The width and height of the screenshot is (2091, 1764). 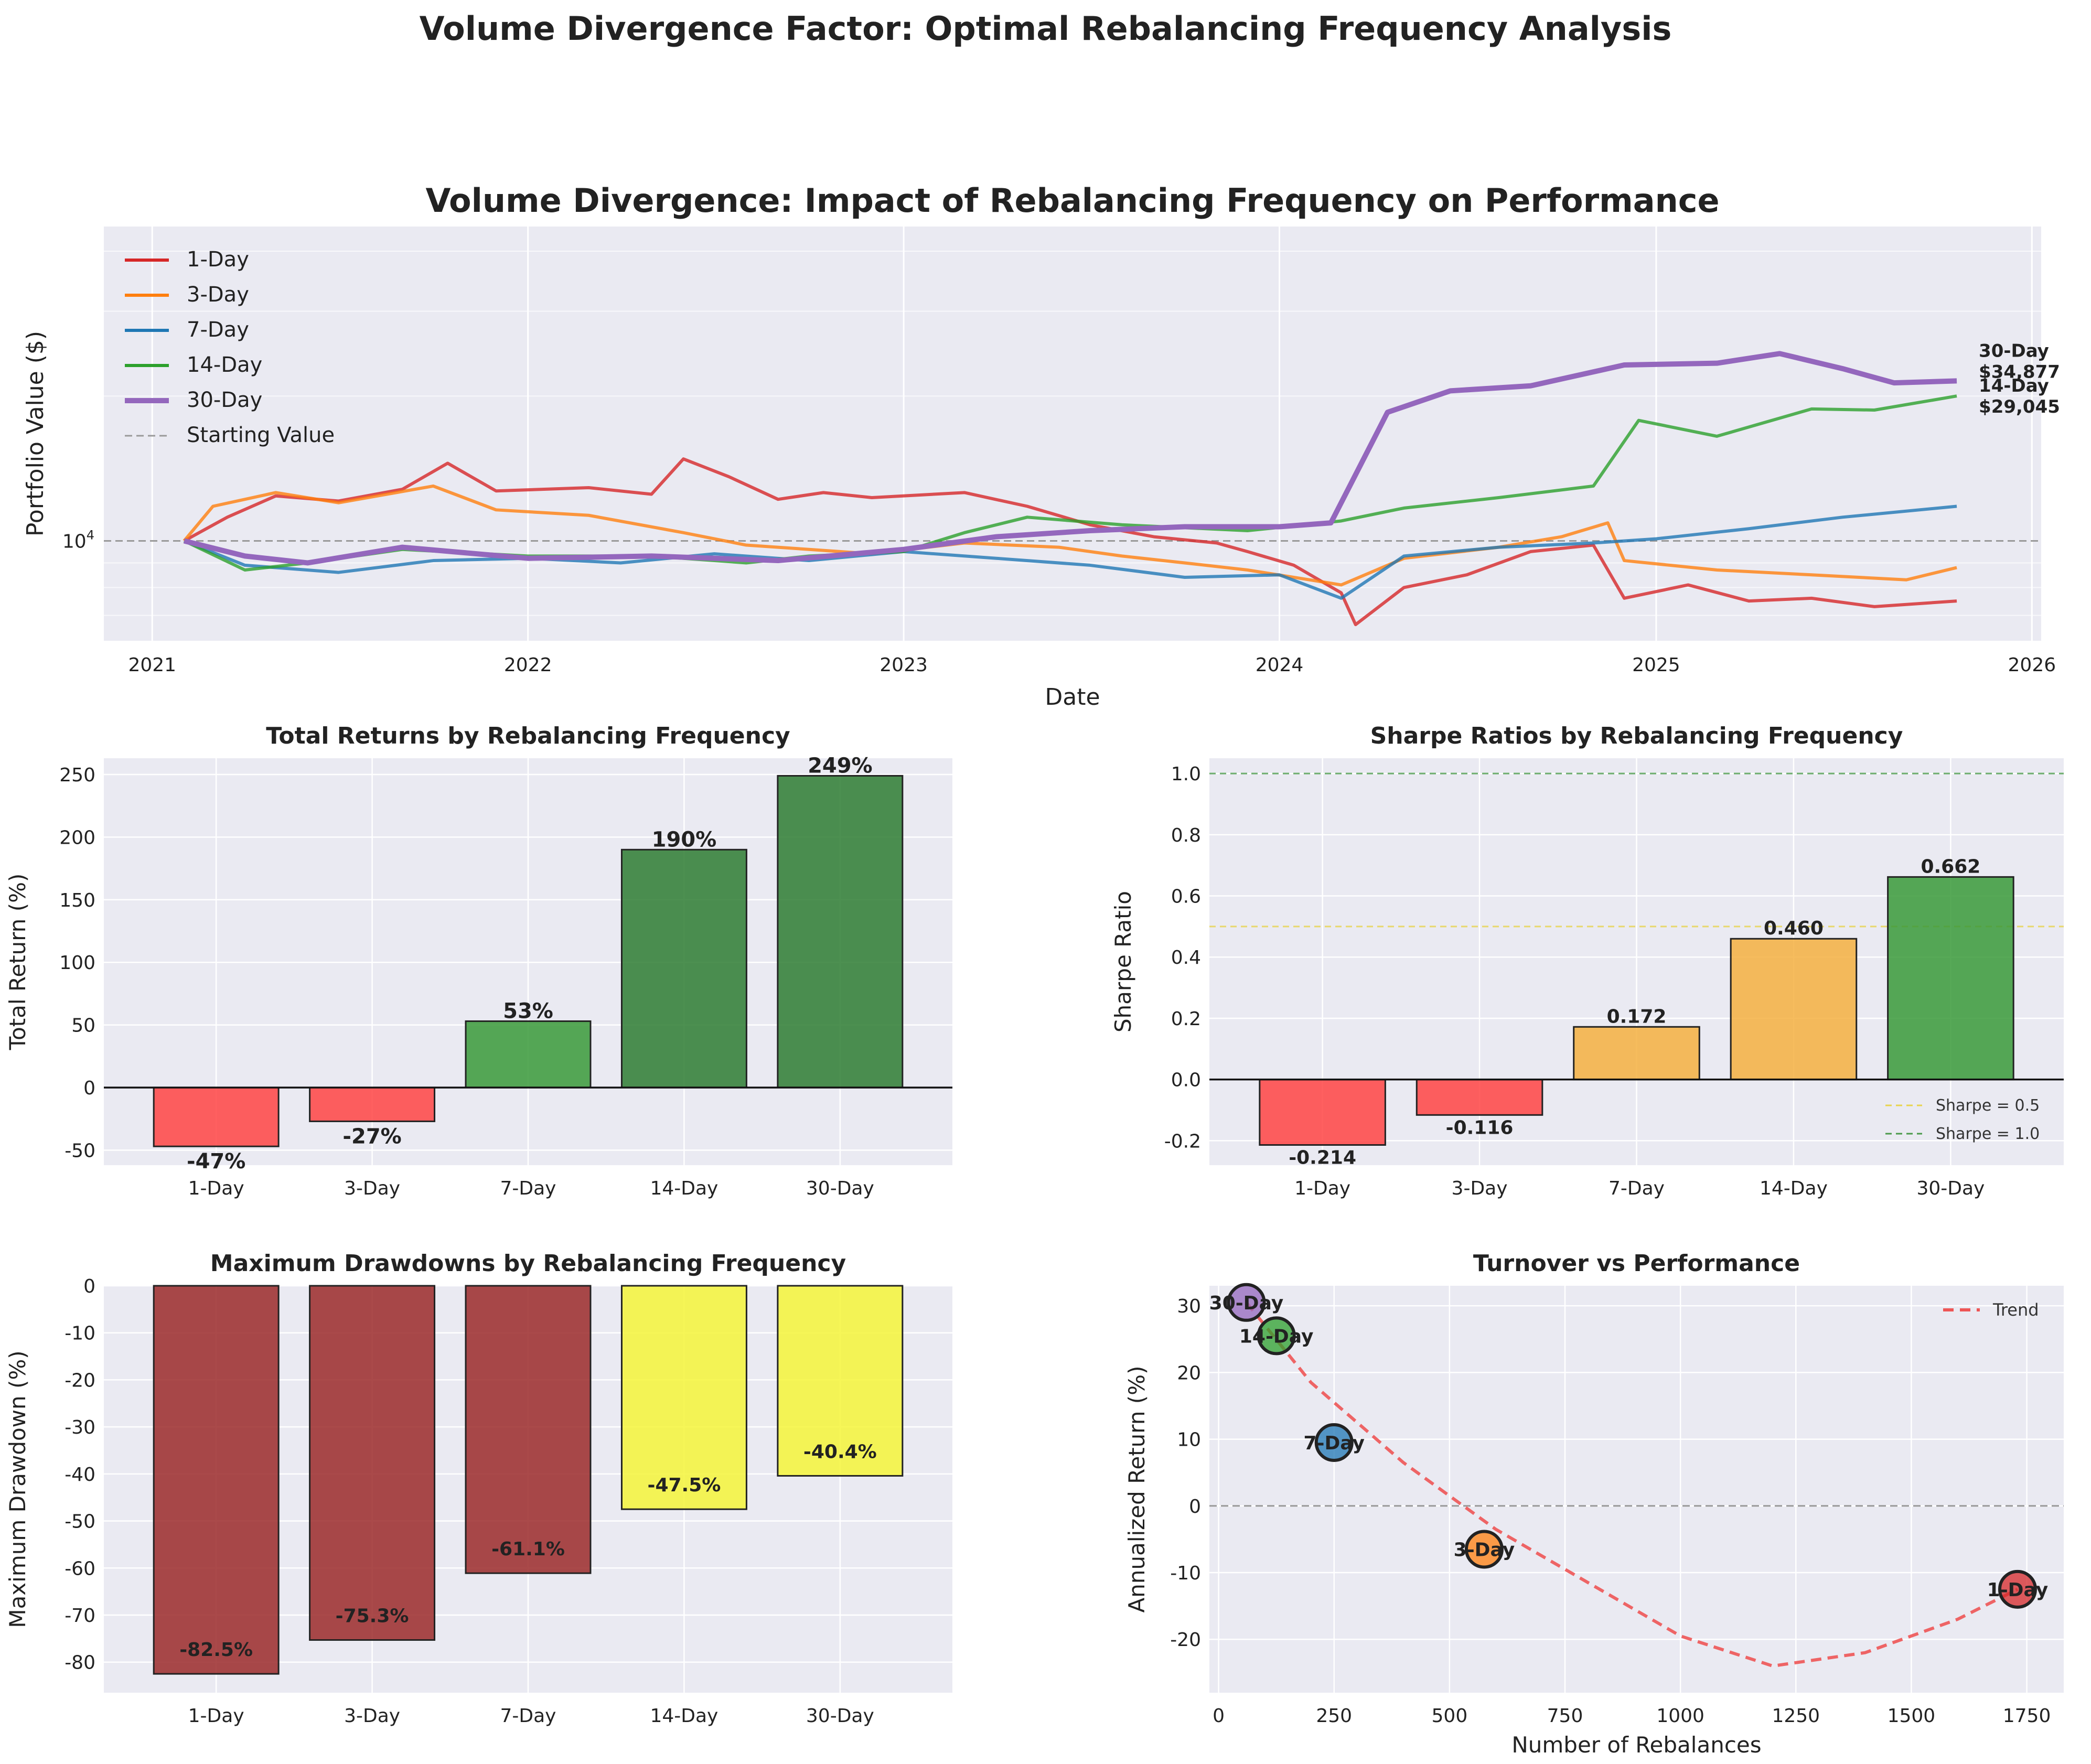 I want to click on series-line-7-day, so click(x=1070, y=552).